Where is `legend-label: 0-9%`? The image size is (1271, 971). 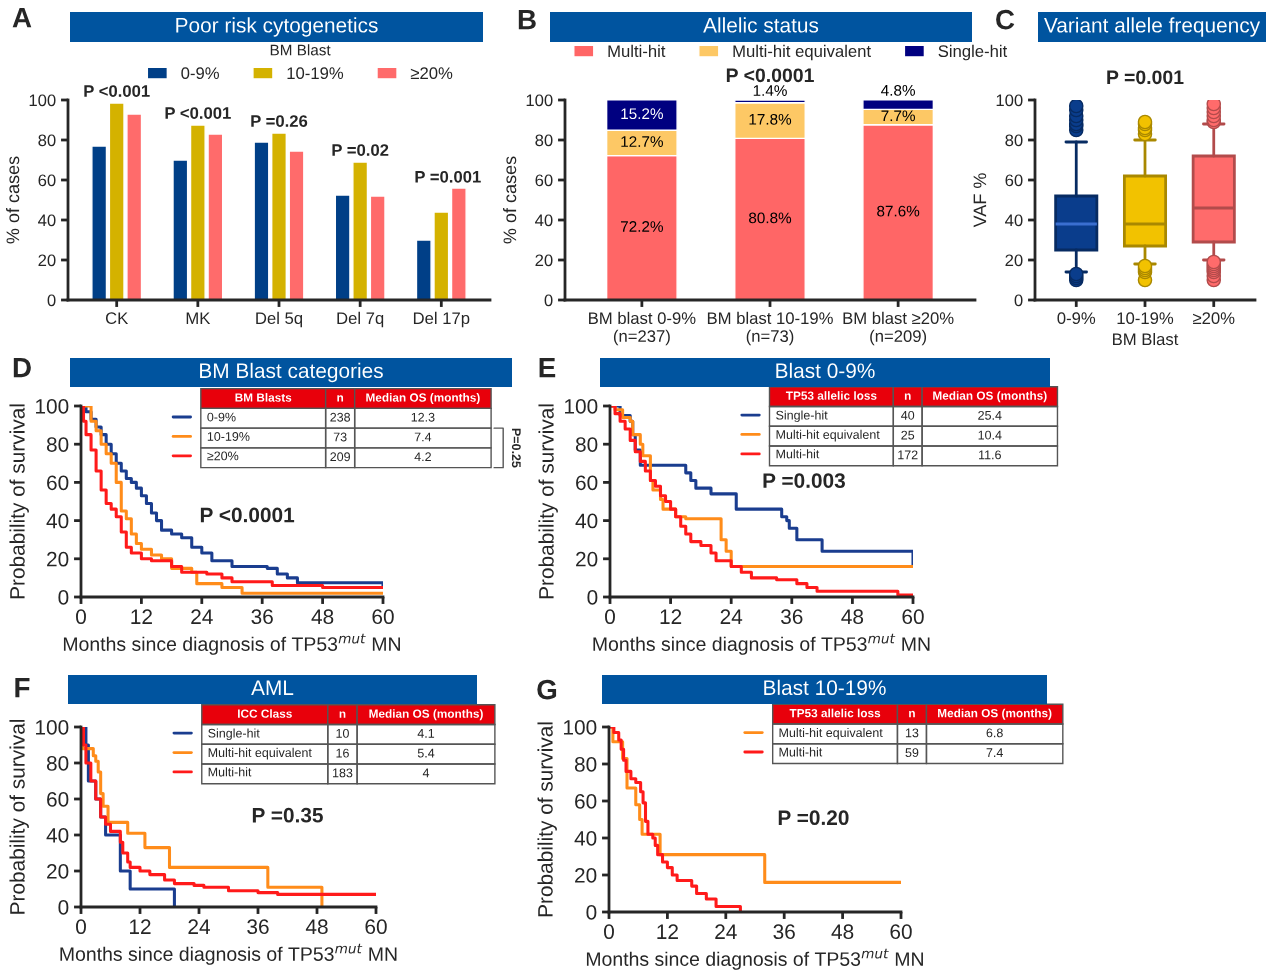
legend-label: 0-9% is located at coordinates (221, 417).